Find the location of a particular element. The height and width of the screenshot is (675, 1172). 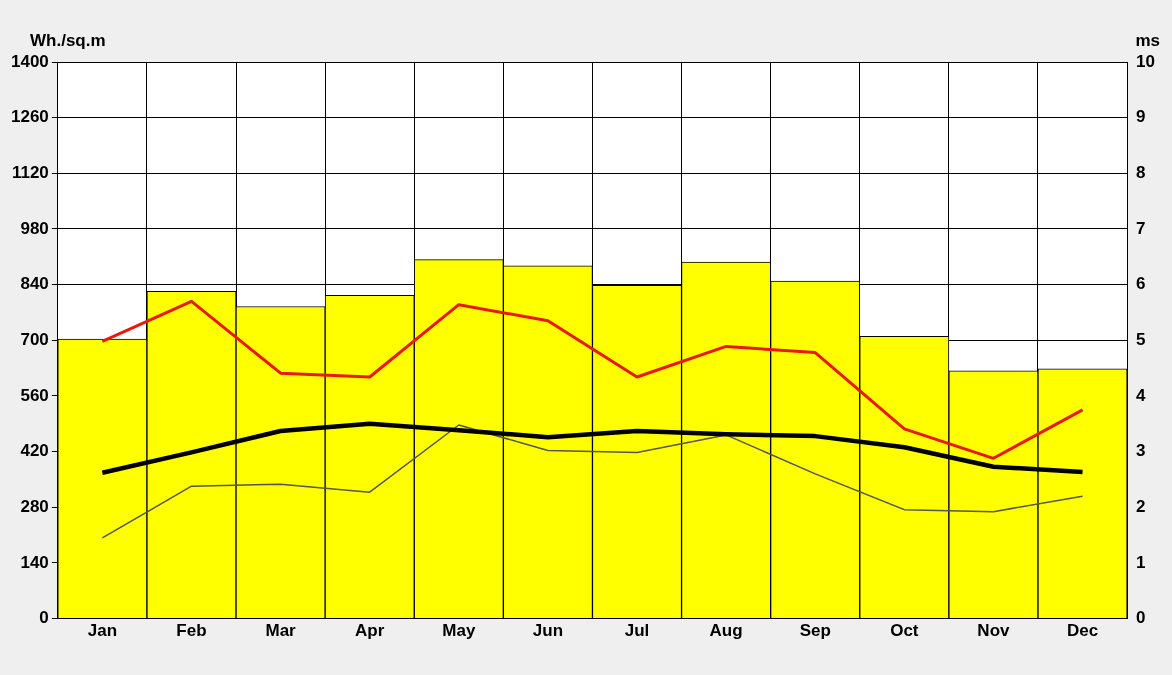

x-tick-label: Nov is located at coordinates (994, 631).